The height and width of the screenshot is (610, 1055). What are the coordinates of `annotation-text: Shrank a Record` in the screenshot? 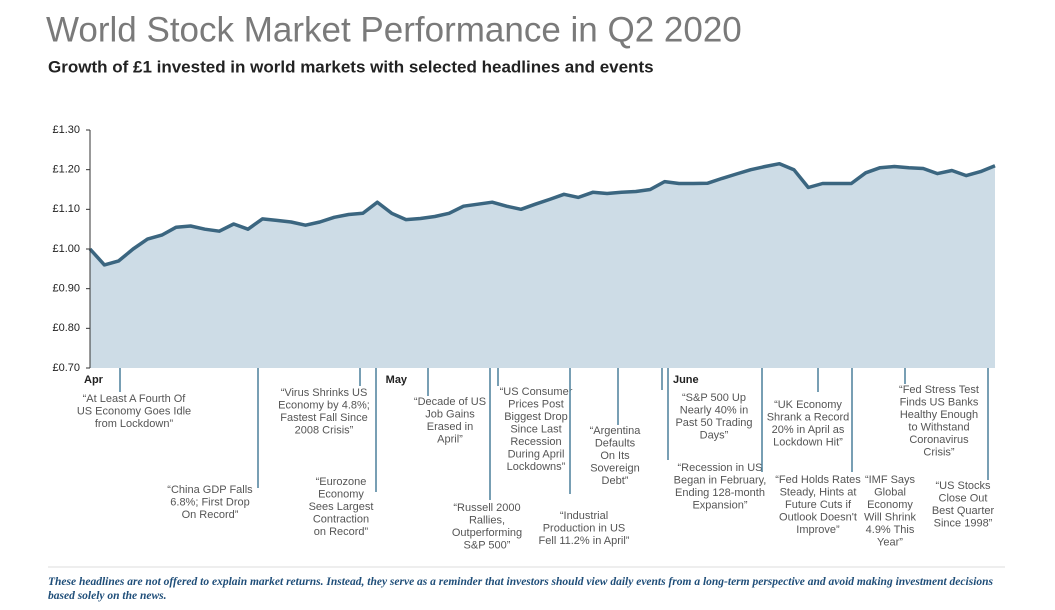 It's located at (808, 417).